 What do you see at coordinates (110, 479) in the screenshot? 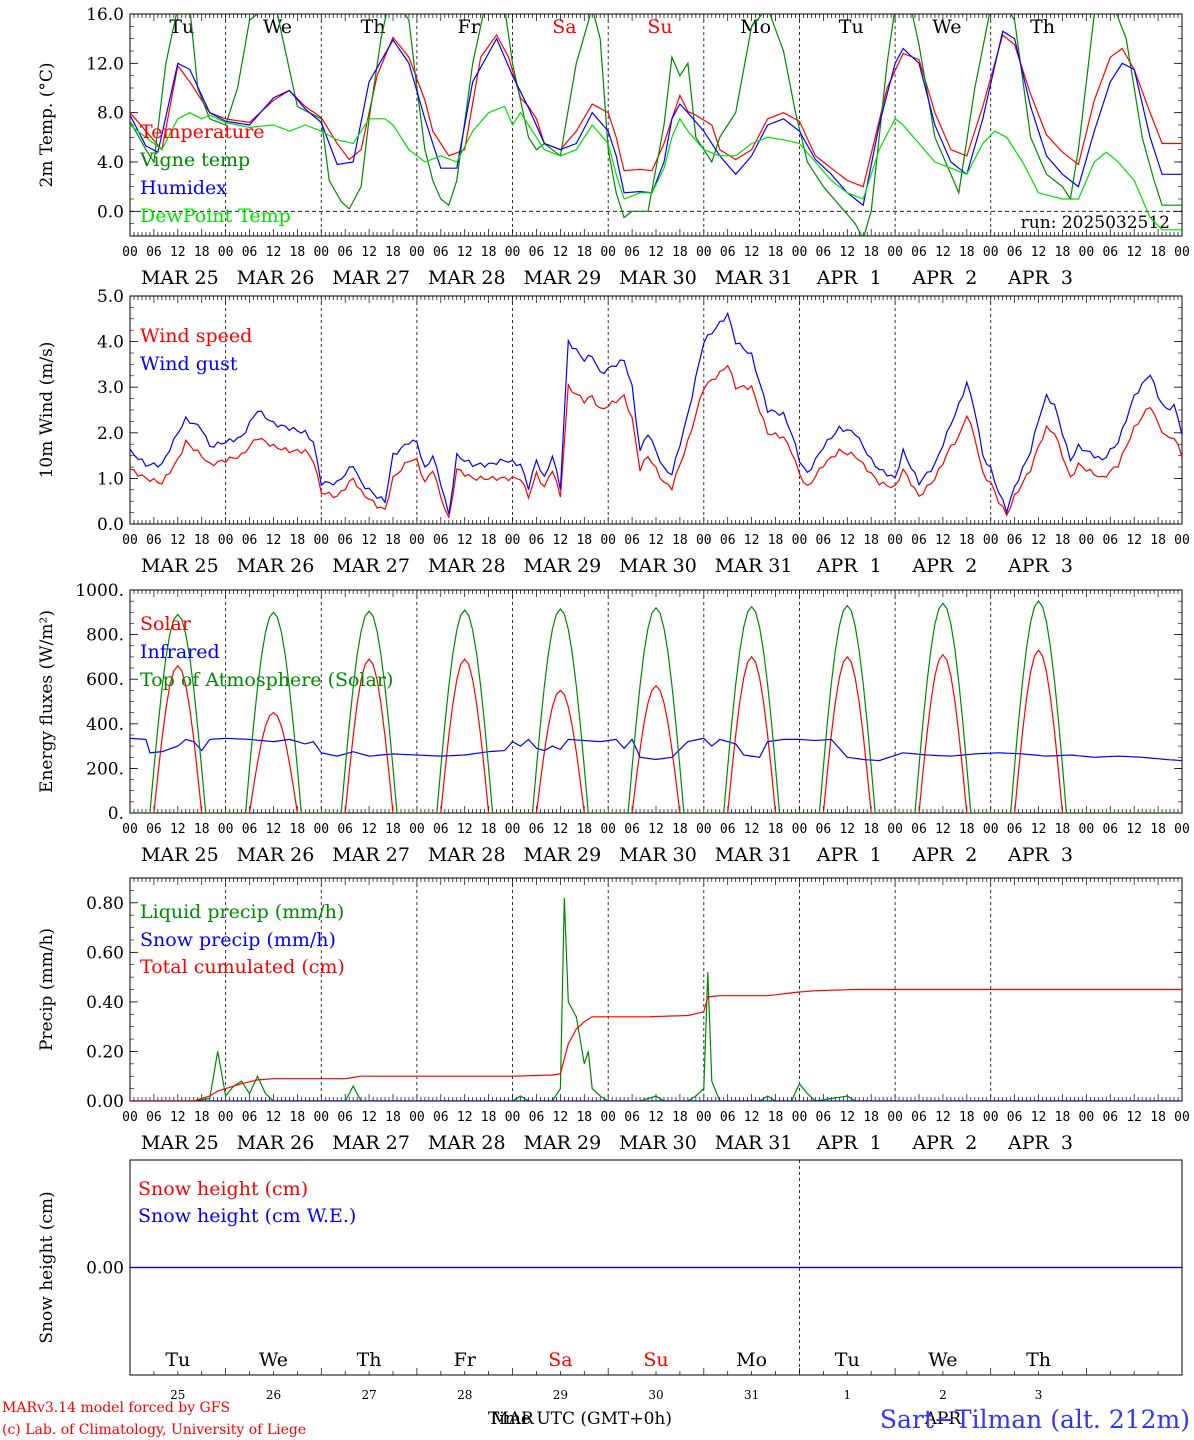
I see `y-tick-label: 1.0` at bounding box center [110, 479].